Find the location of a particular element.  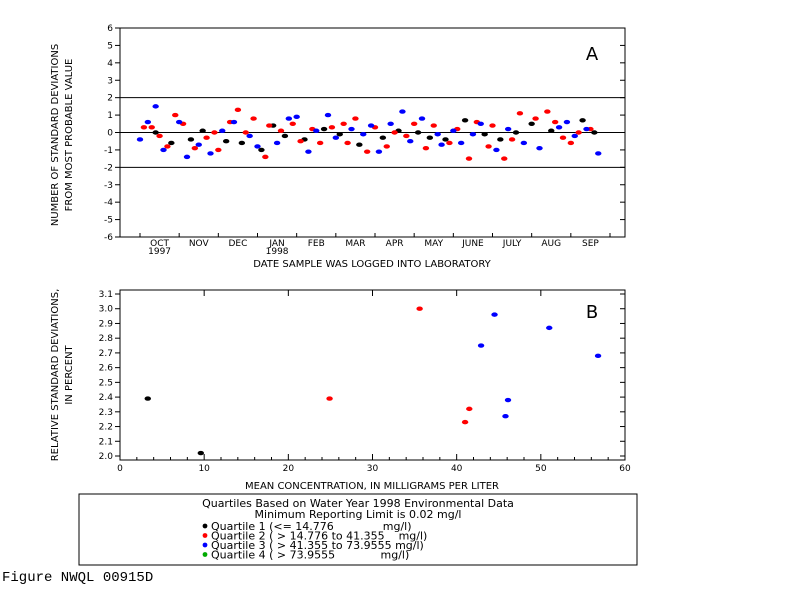

panel-b-x-tick-label: 60 is located at coordinates (625, 469).